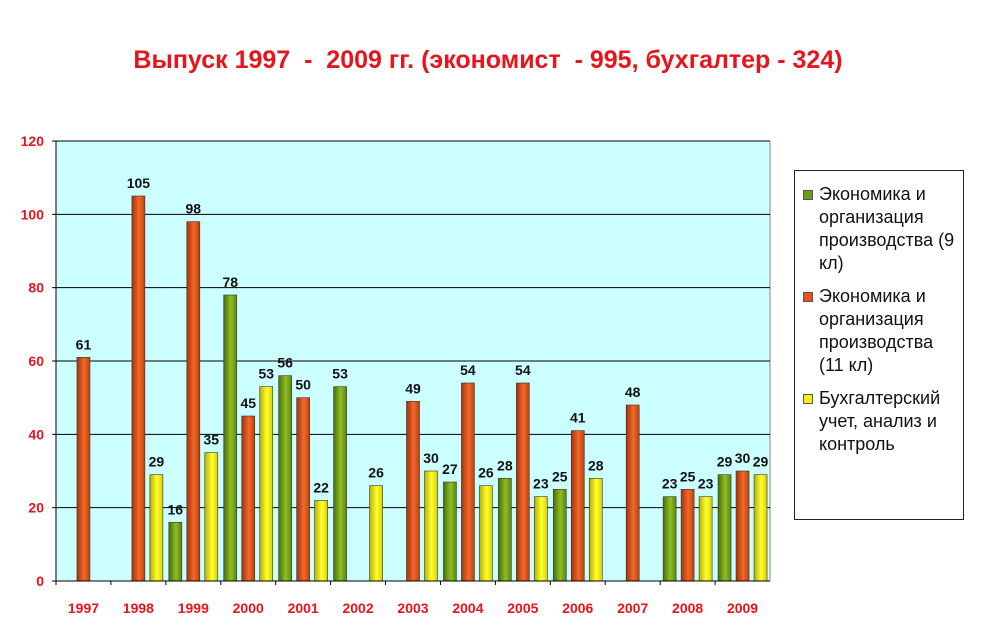 This screenshot has width=1000, height=633. I want to click on x-tick-label: 2004, so click(467, 608).